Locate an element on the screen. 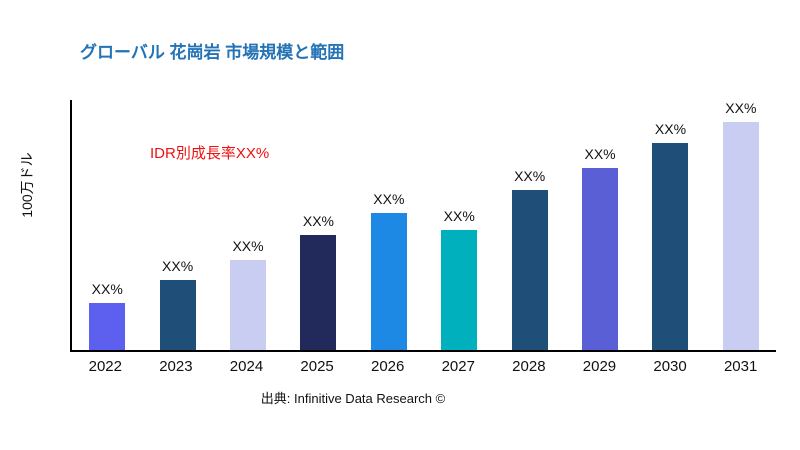 This screenshot has height=450, width=800. x-axis-tick-label: 2022 is located at coordinates (105, 366).